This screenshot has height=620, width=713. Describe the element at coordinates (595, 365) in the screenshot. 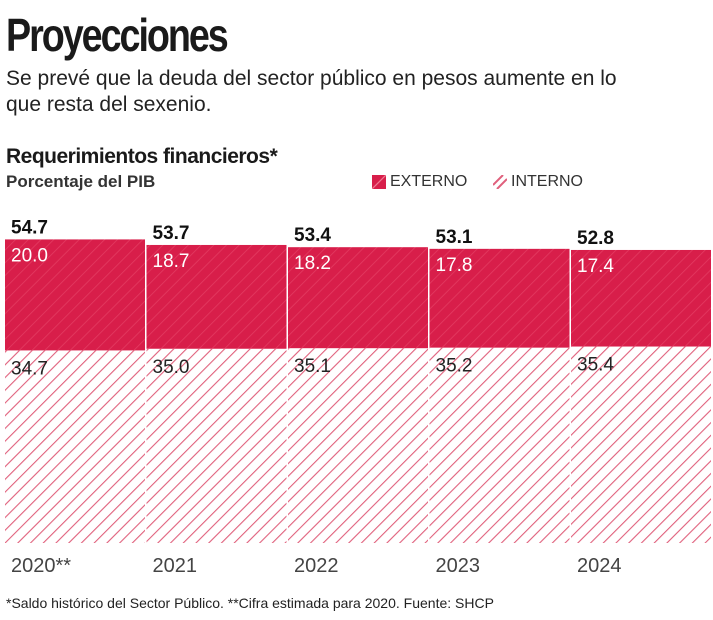

I see `data-label-interno: 35.4` at that location.